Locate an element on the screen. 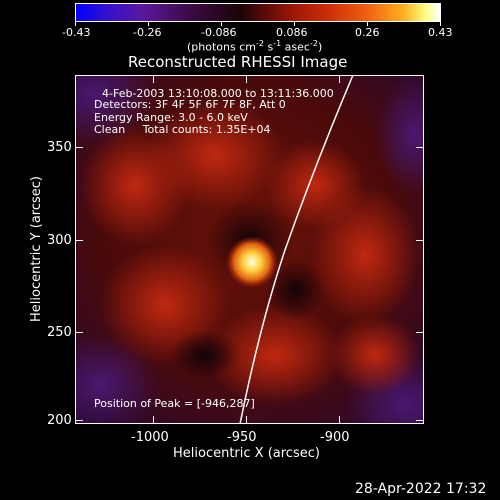  info-line: Energy Range: 3.0 - 6.0 keV is located at coordinates (171, 117).